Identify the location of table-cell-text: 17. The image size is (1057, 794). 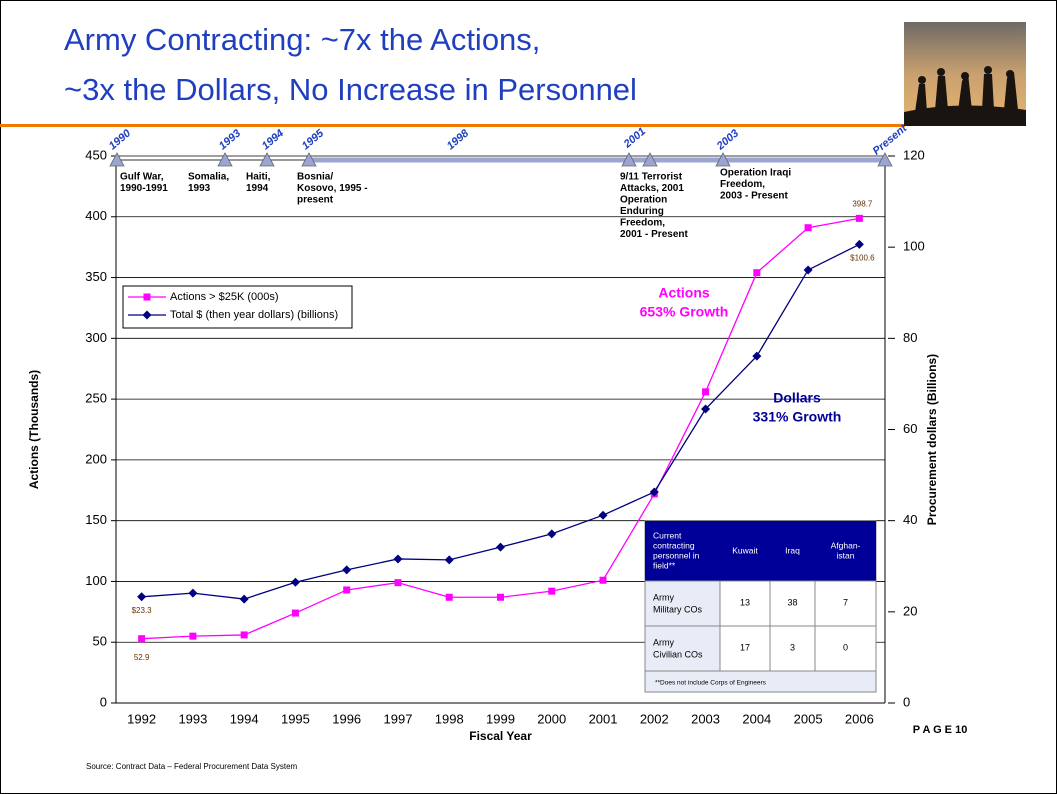
(745, 647).